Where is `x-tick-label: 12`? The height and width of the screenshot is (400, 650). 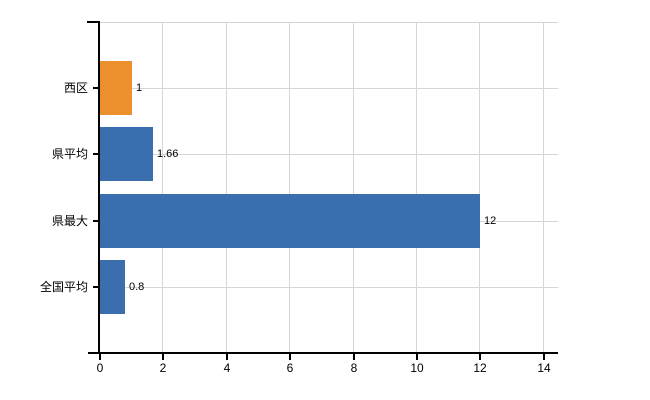
x-tick-label: 12 is located at coordinates (480, 368).